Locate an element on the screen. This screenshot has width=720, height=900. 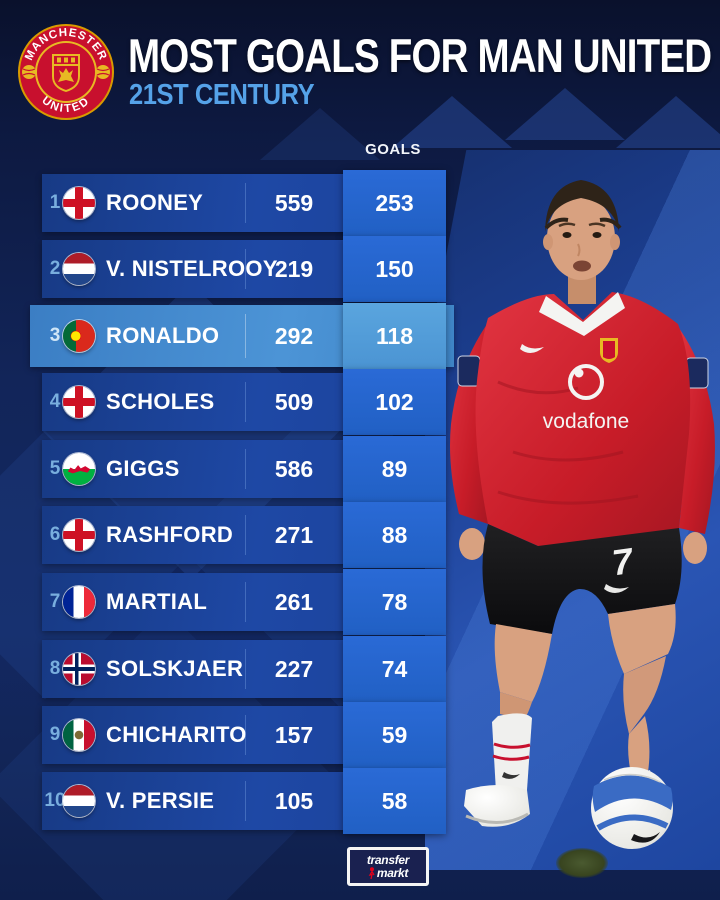
man-united-crest: MANCHESTER UNITED is located at coordinates (66, 72).